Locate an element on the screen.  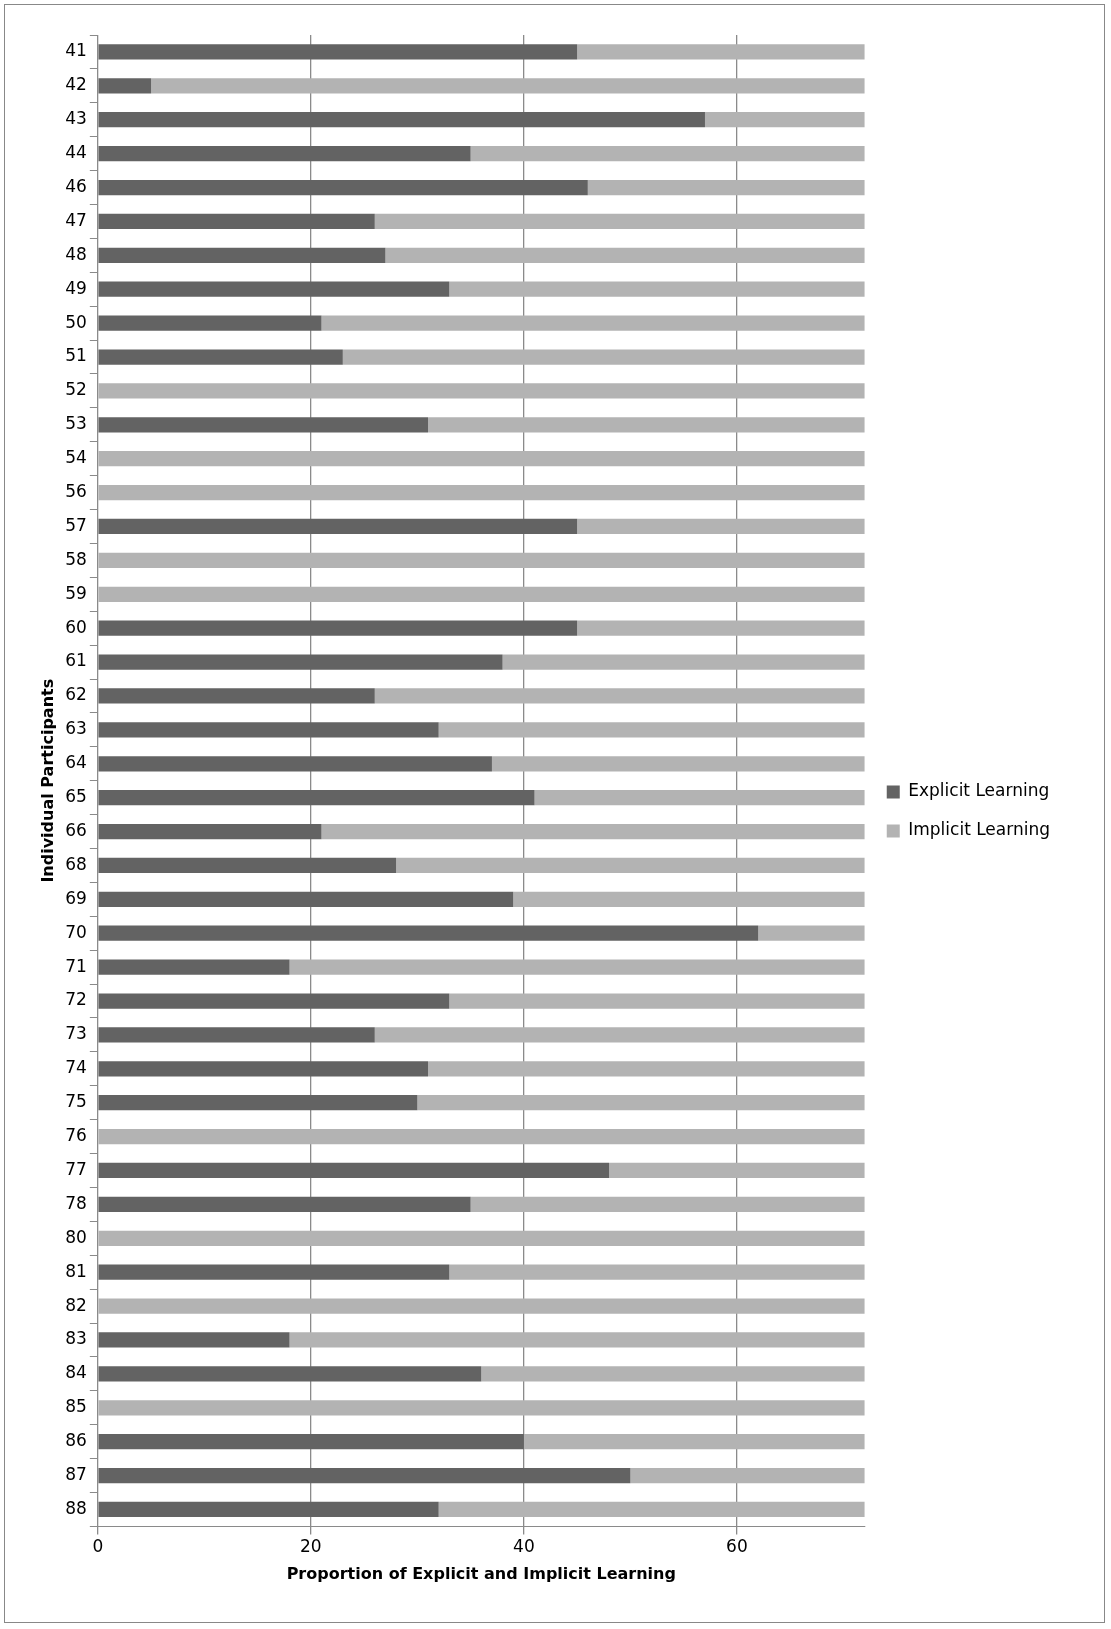
y-tick-label: 71 is located at coordinates (76, 965).